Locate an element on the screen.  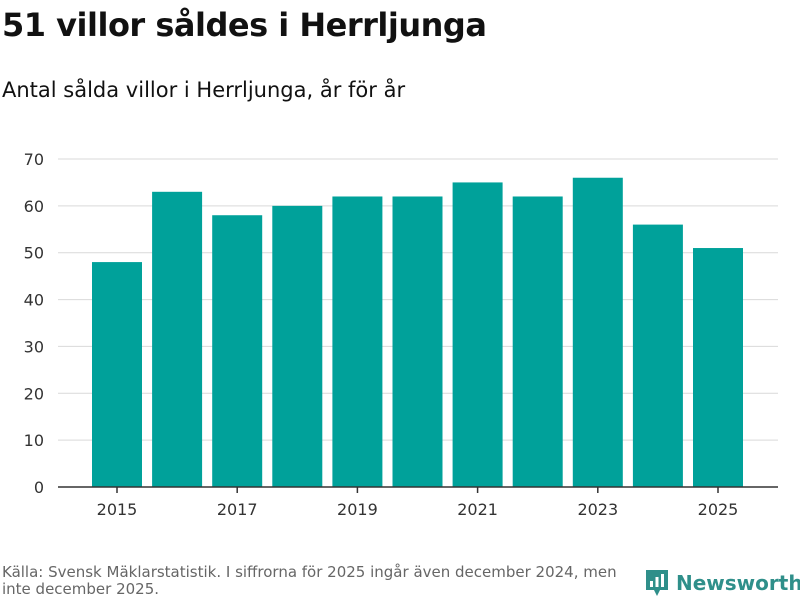
bar-2018 is located at coordinates (297, 346).